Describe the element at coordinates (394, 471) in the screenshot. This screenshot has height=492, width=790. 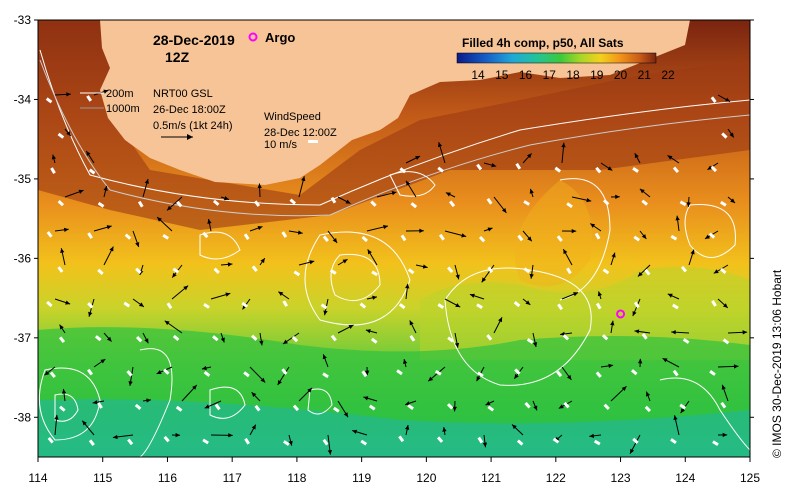
I see `x-axis: 114 115 116 117 118 119 120 121 122 123 124 125` at that location.